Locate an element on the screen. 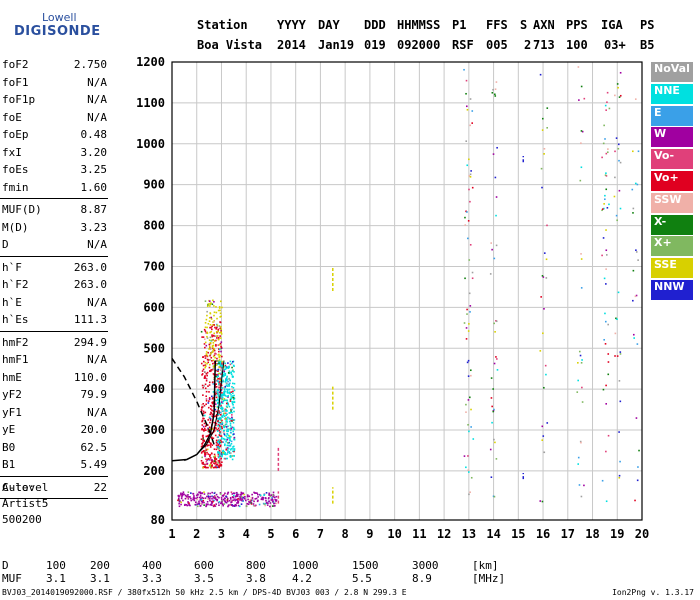 This screenshot has width=700, height=600. legend-item: SSE is located at coordinates (672, 268).